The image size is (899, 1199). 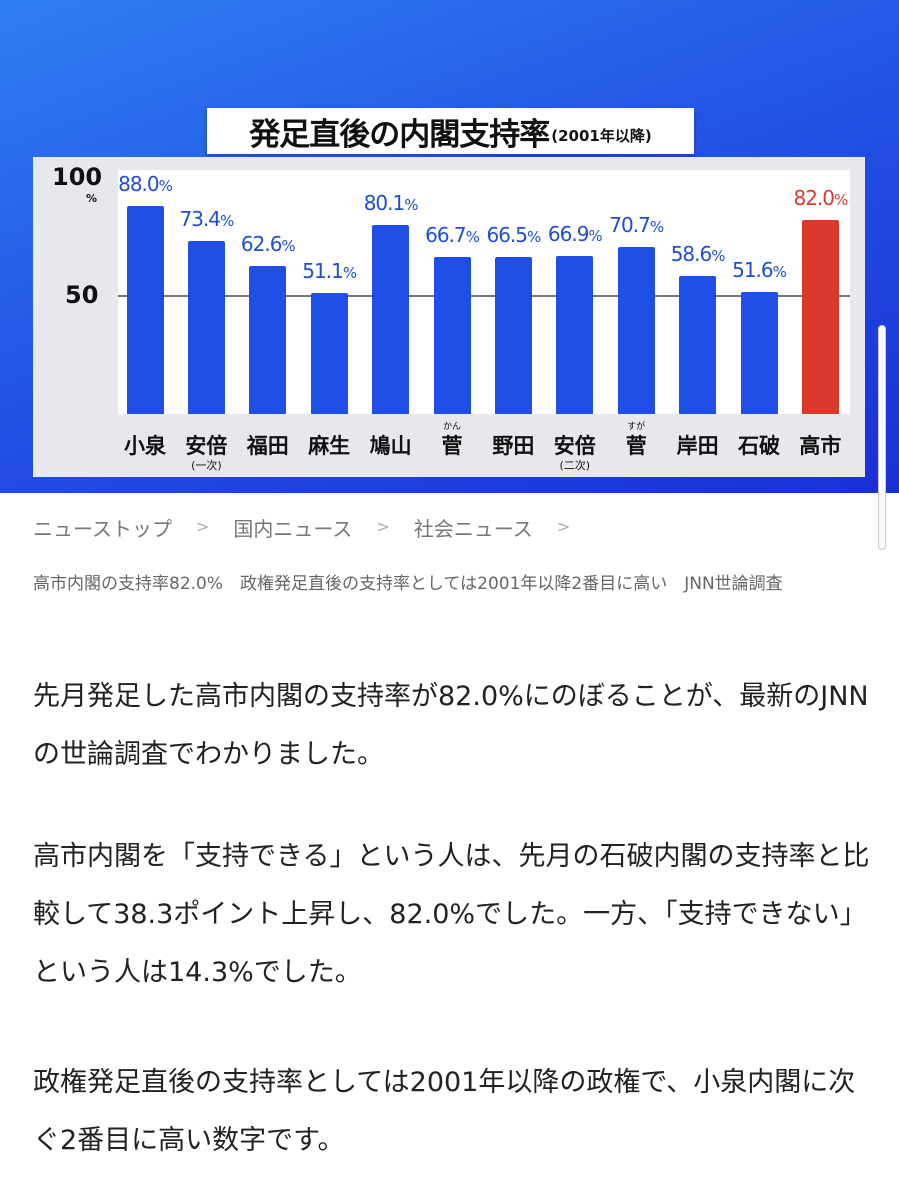 What do you see at coordinates (293, 529) in the screenshot?
I see `breadcrumb-domestic-news: 国内ニュース` at bounding box center [293, 529].